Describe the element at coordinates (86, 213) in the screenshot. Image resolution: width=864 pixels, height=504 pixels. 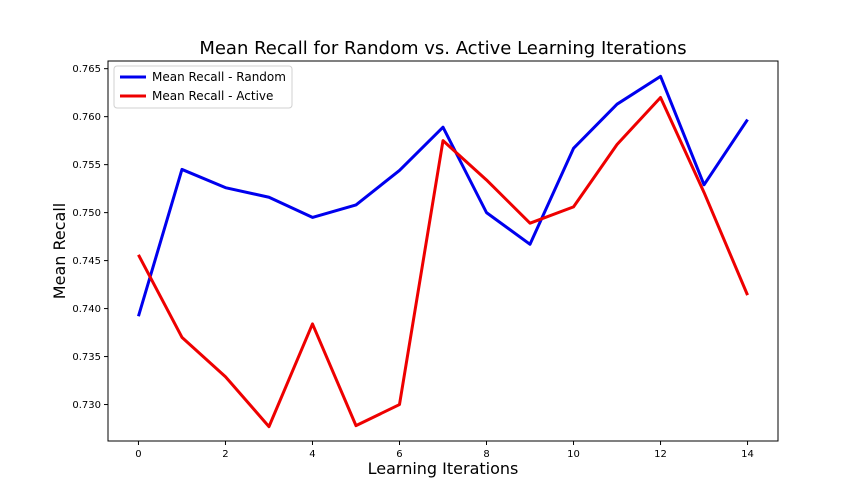
I see `y-tick-label: 0.750` at that location.